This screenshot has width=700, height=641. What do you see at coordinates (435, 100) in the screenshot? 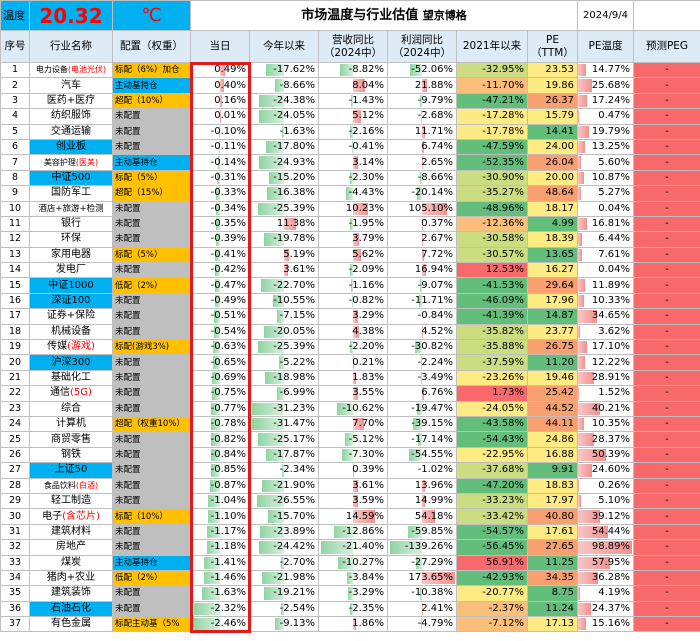
I see `profit-yoy-value: -9.79%` at bounding box center [435, 100].